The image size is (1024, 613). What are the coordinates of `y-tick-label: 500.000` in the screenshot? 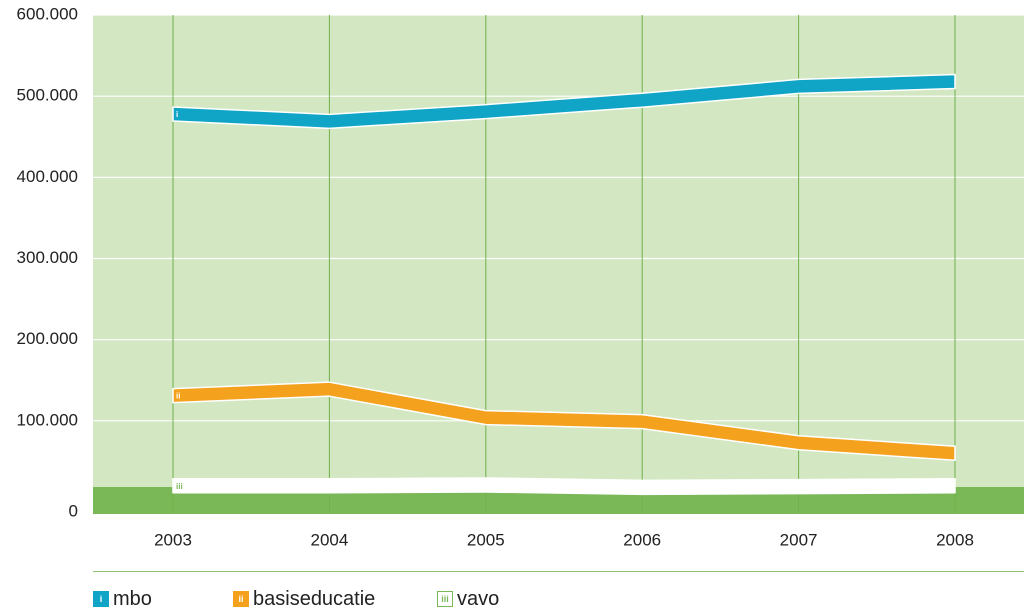 It's located at (47, 95).